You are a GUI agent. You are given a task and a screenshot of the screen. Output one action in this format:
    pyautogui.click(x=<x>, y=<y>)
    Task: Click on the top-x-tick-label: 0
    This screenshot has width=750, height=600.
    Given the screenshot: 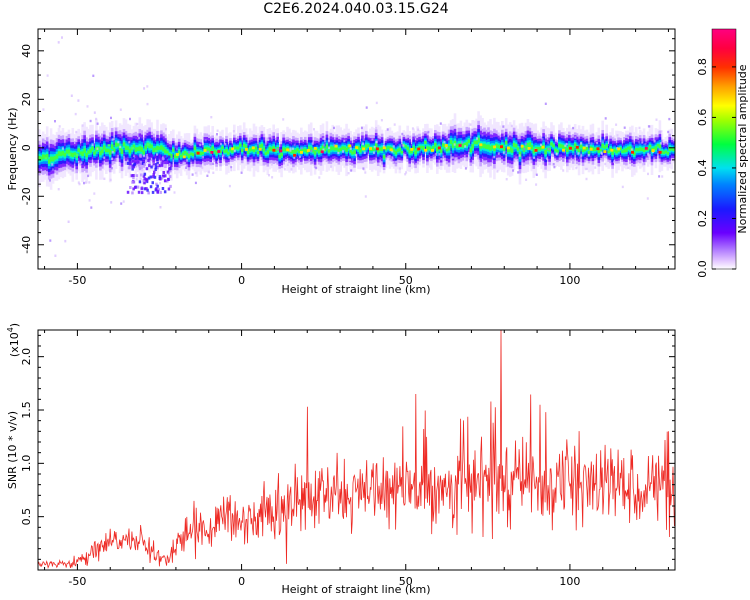 What is the action you would take?
    pyautogui.click(x=241, y=280)
    